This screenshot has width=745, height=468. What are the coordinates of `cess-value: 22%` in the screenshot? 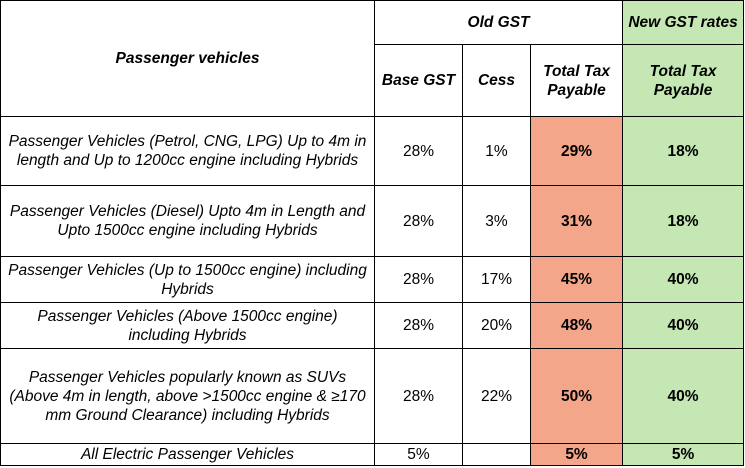 It's located at (496, 396).